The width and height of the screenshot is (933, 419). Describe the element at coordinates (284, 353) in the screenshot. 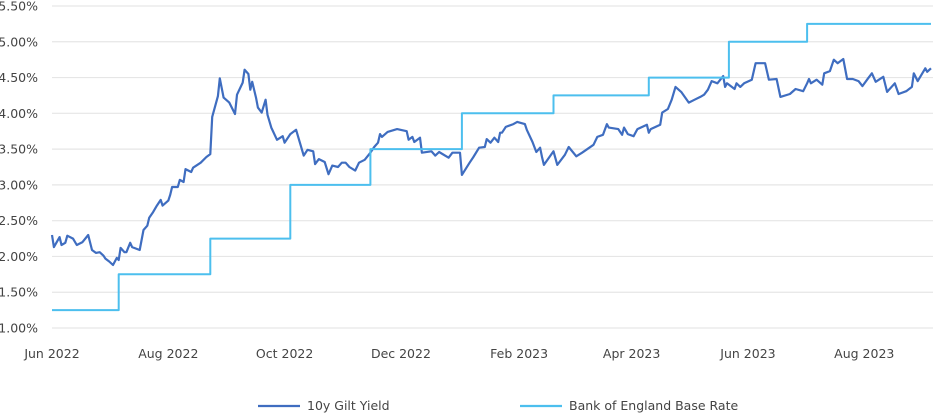

I see `x-tick-label: Oct 2022` at that location.